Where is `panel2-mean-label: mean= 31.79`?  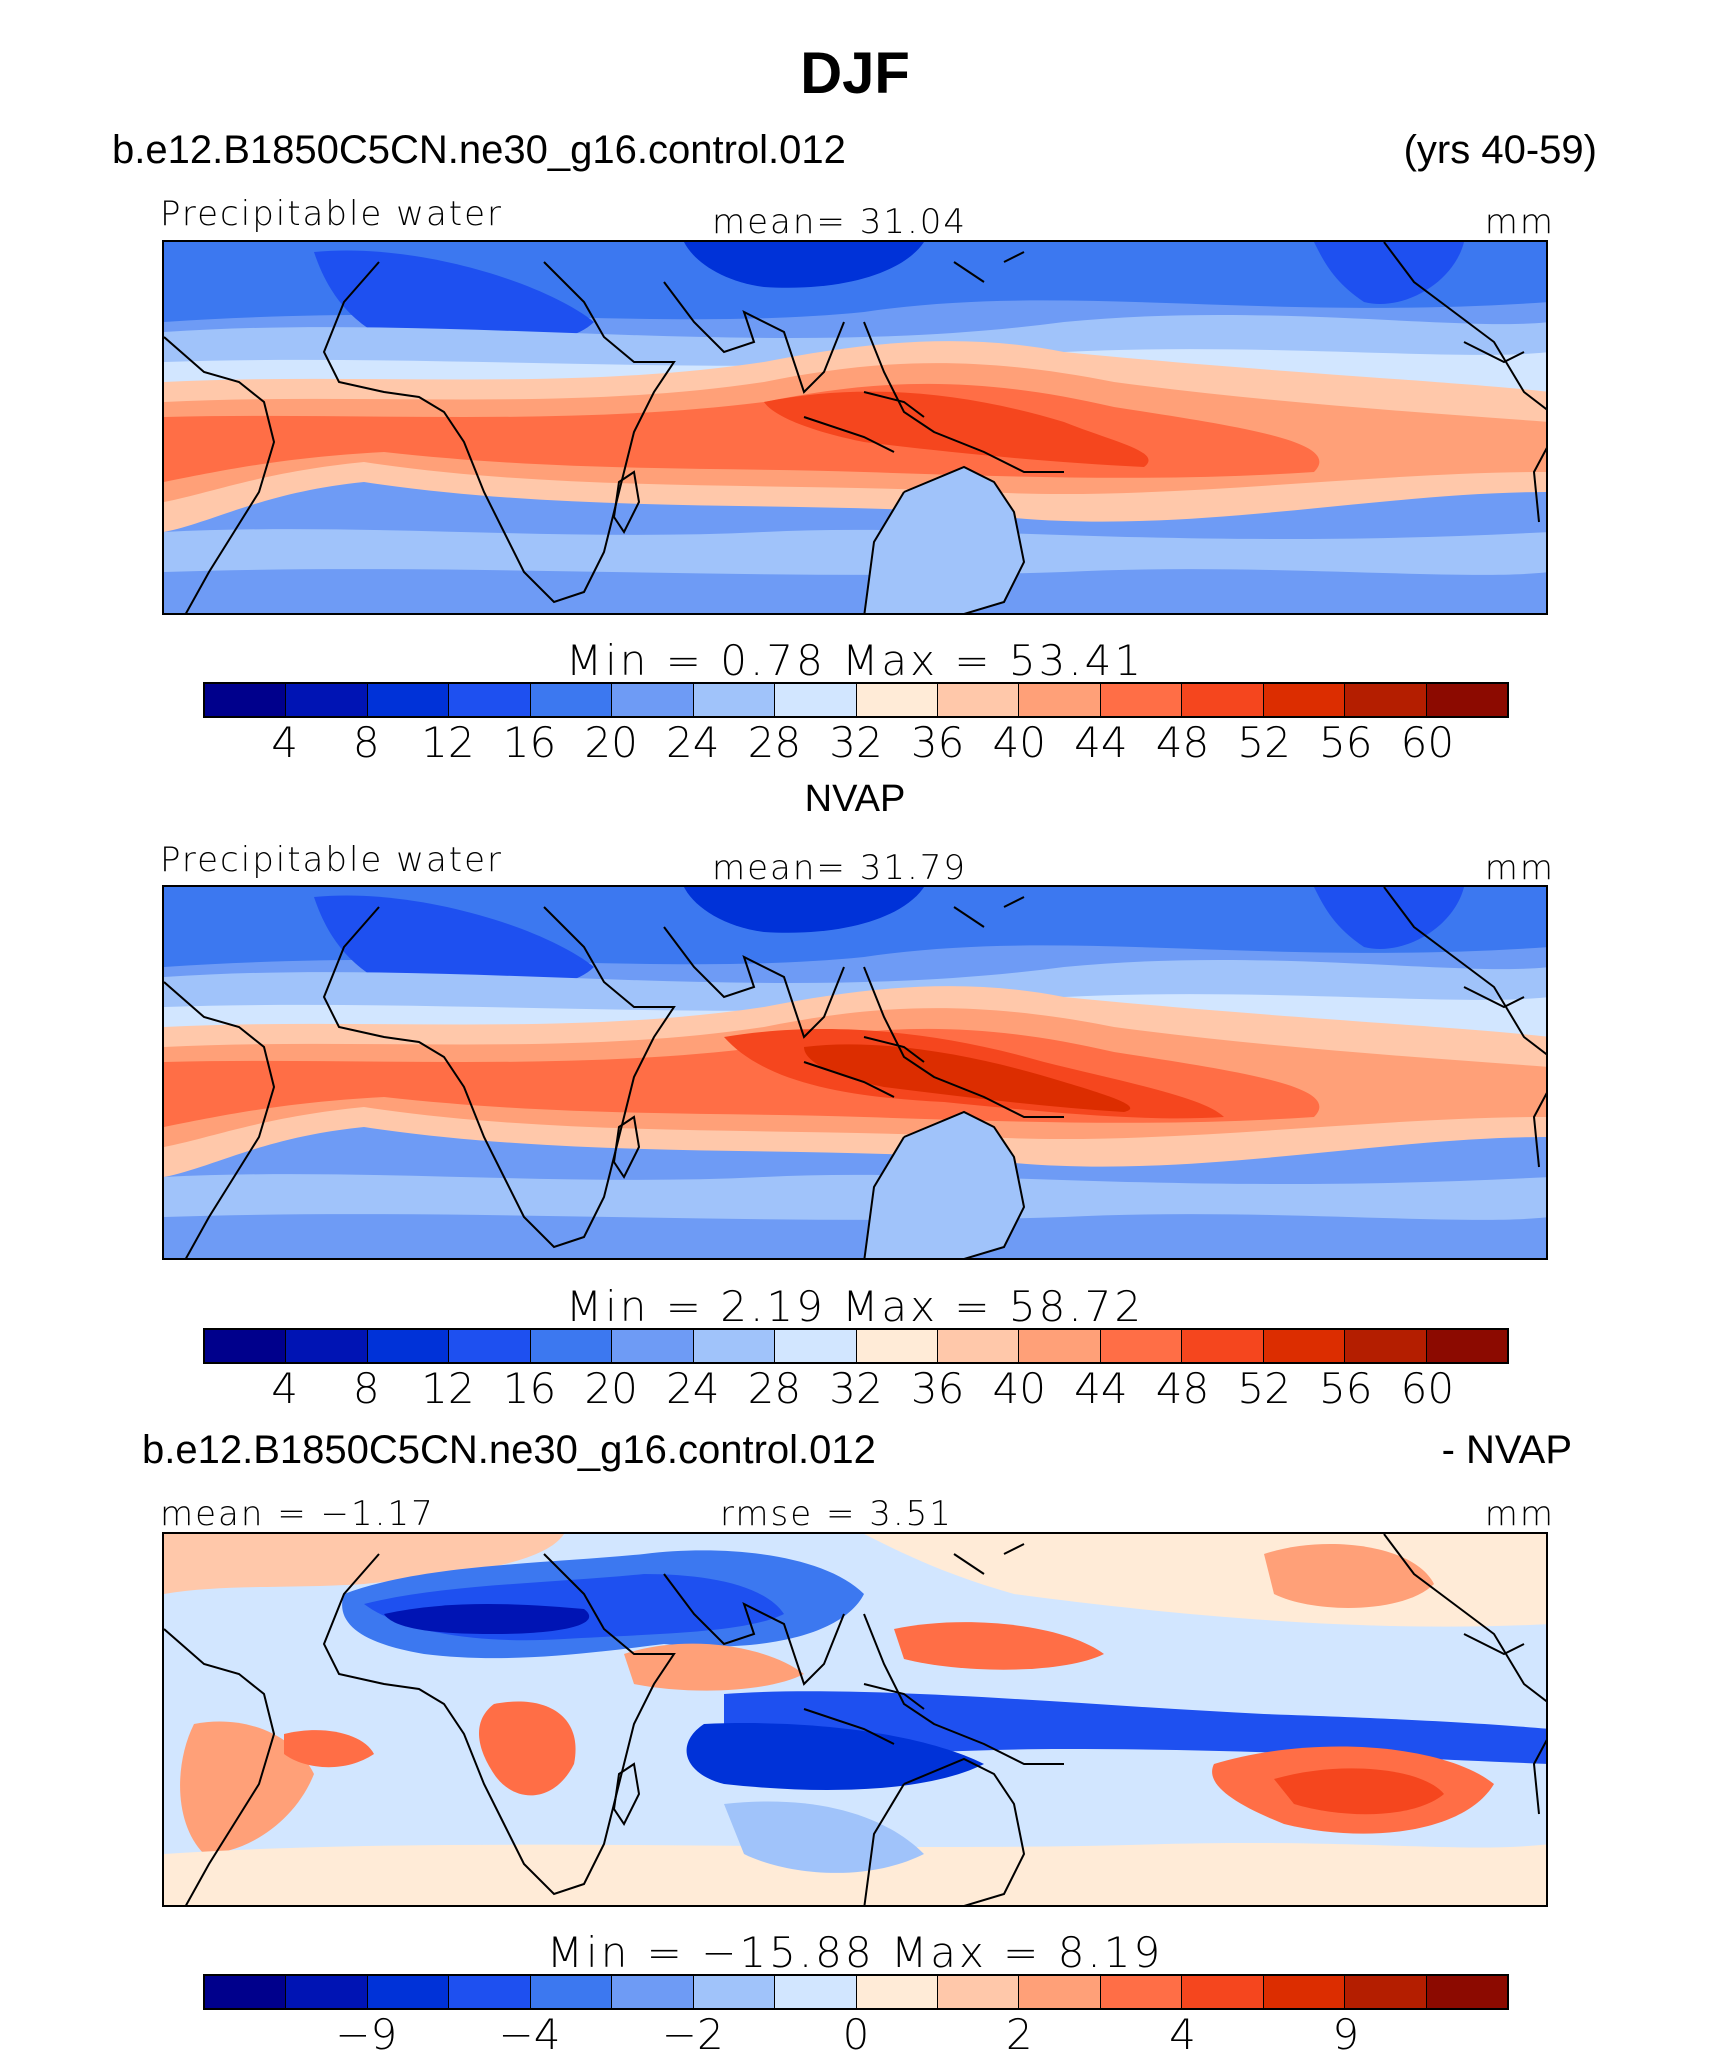
panel2-mean-label: mean= 31.79 is located at coordinates (840, 868).